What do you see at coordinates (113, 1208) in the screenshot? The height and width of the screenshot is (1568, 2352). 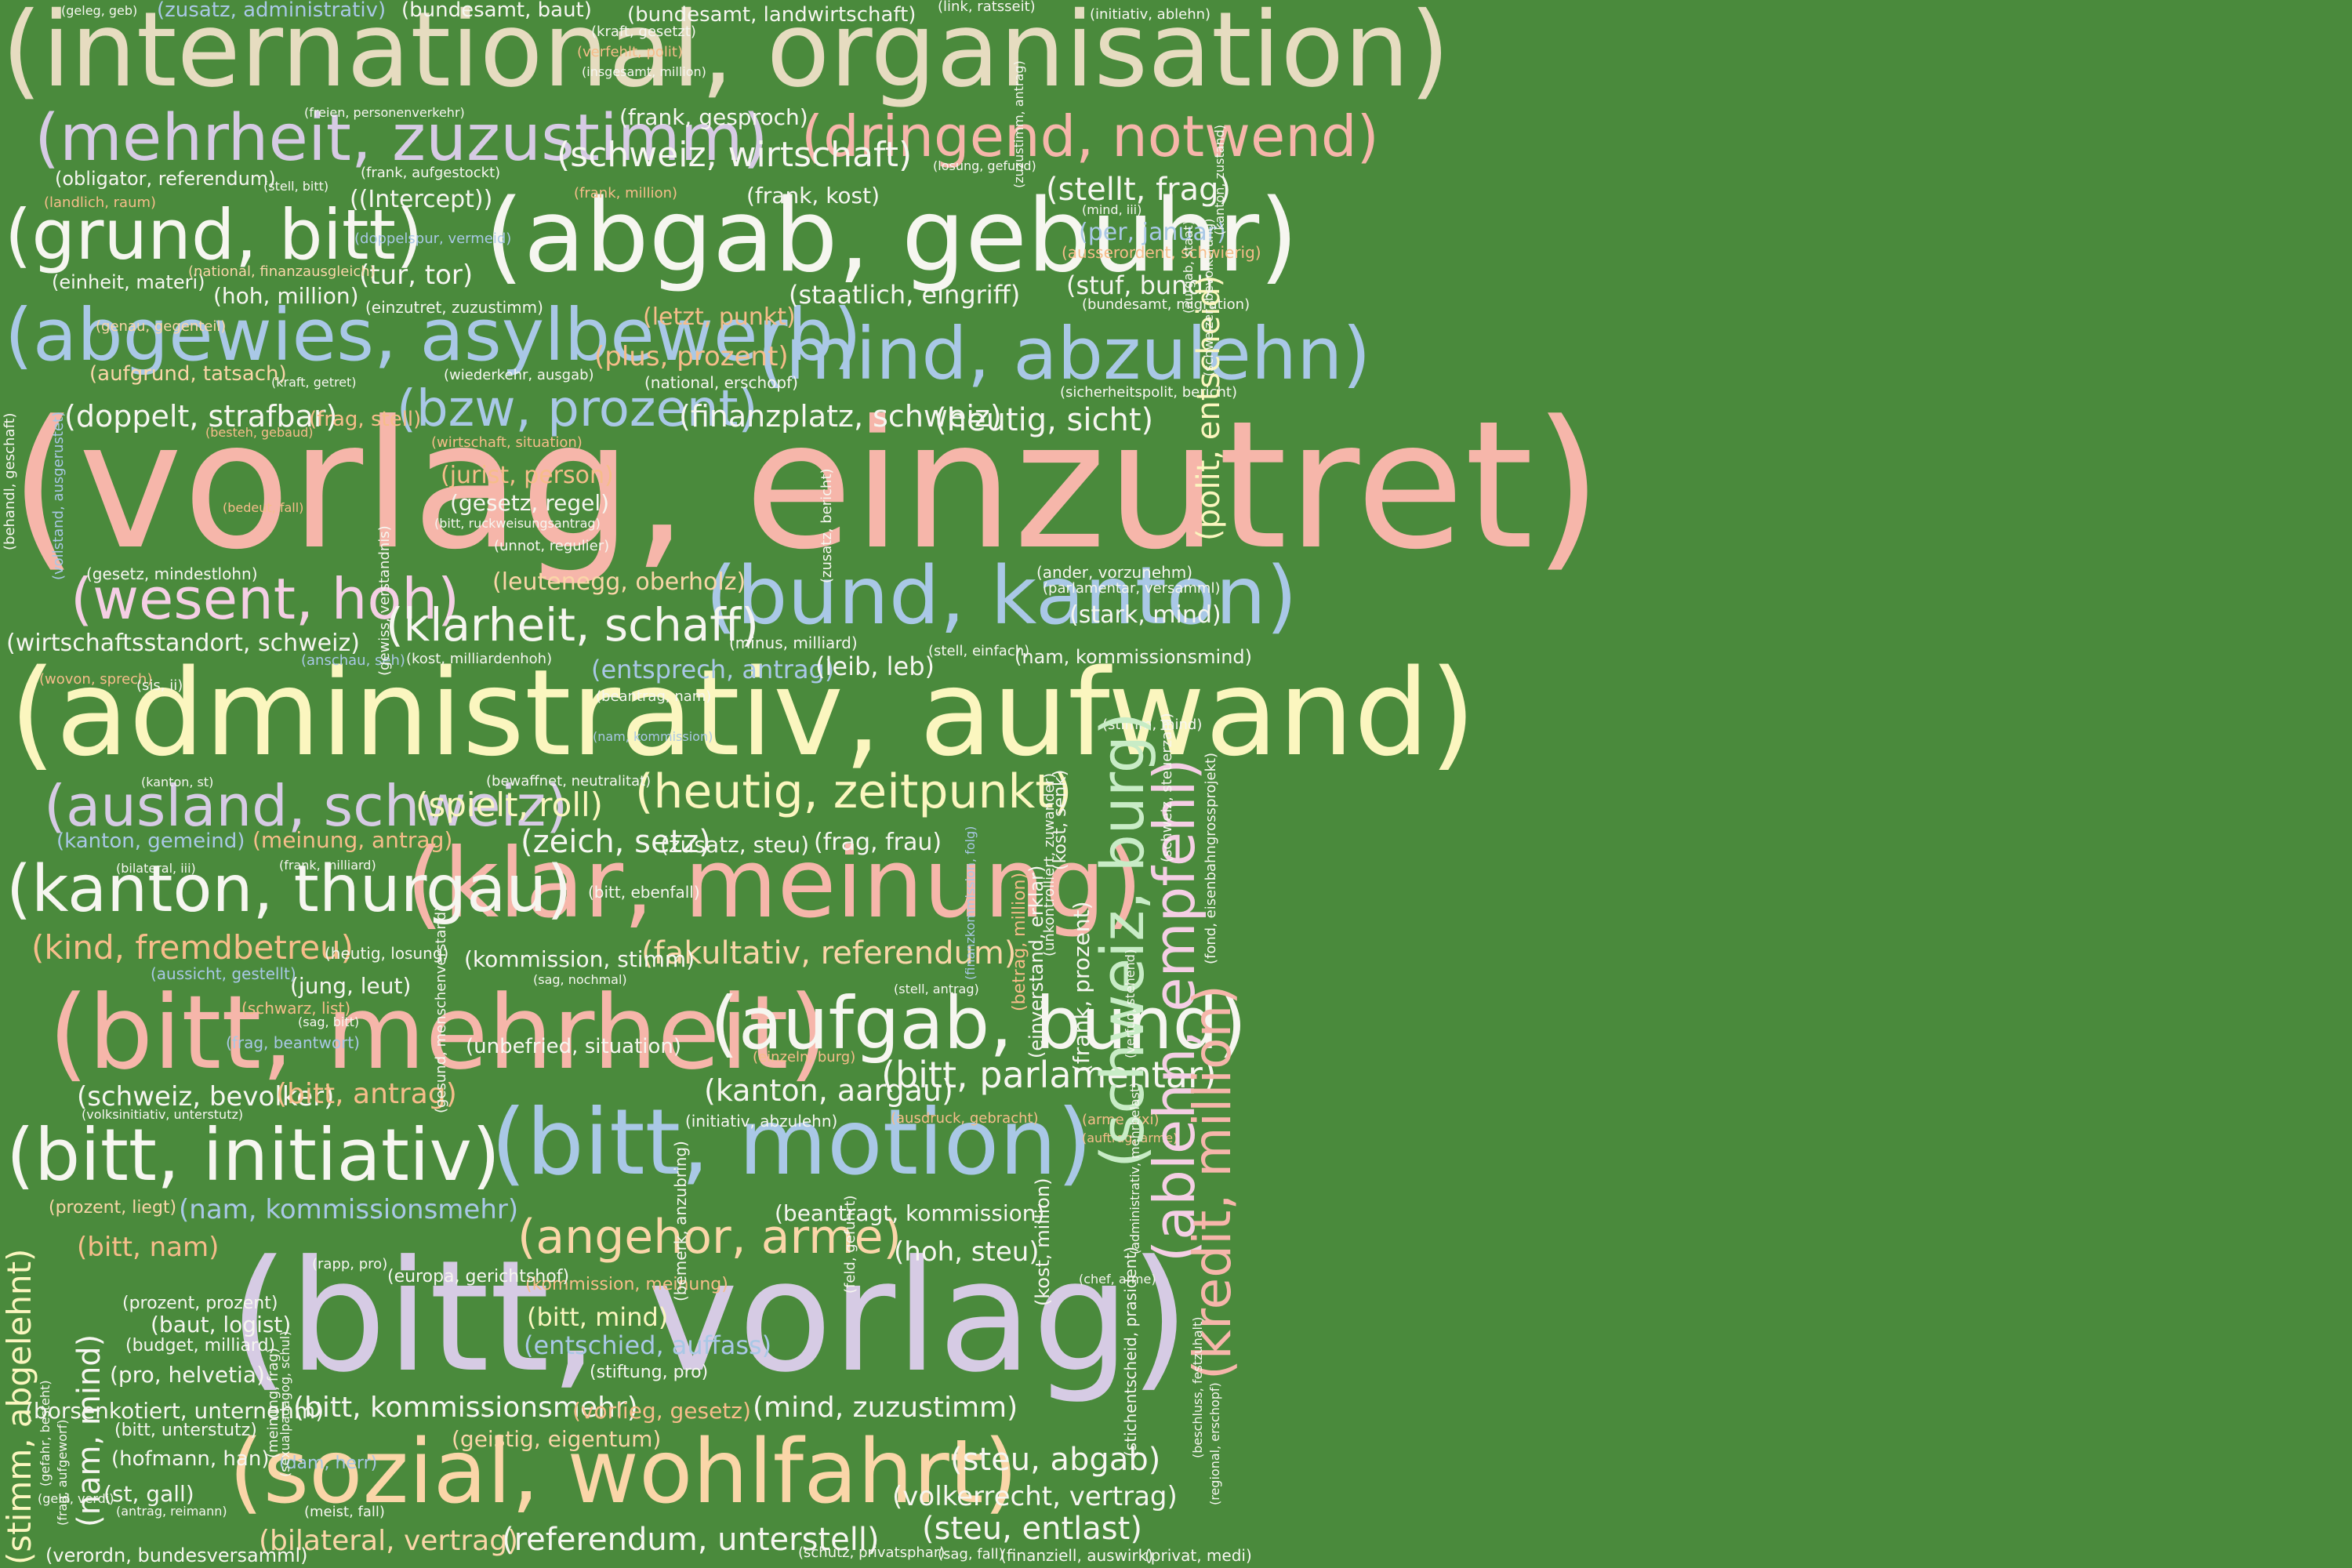 I see `term: (prozent, liegt)` at bounding box center [113, 1208].